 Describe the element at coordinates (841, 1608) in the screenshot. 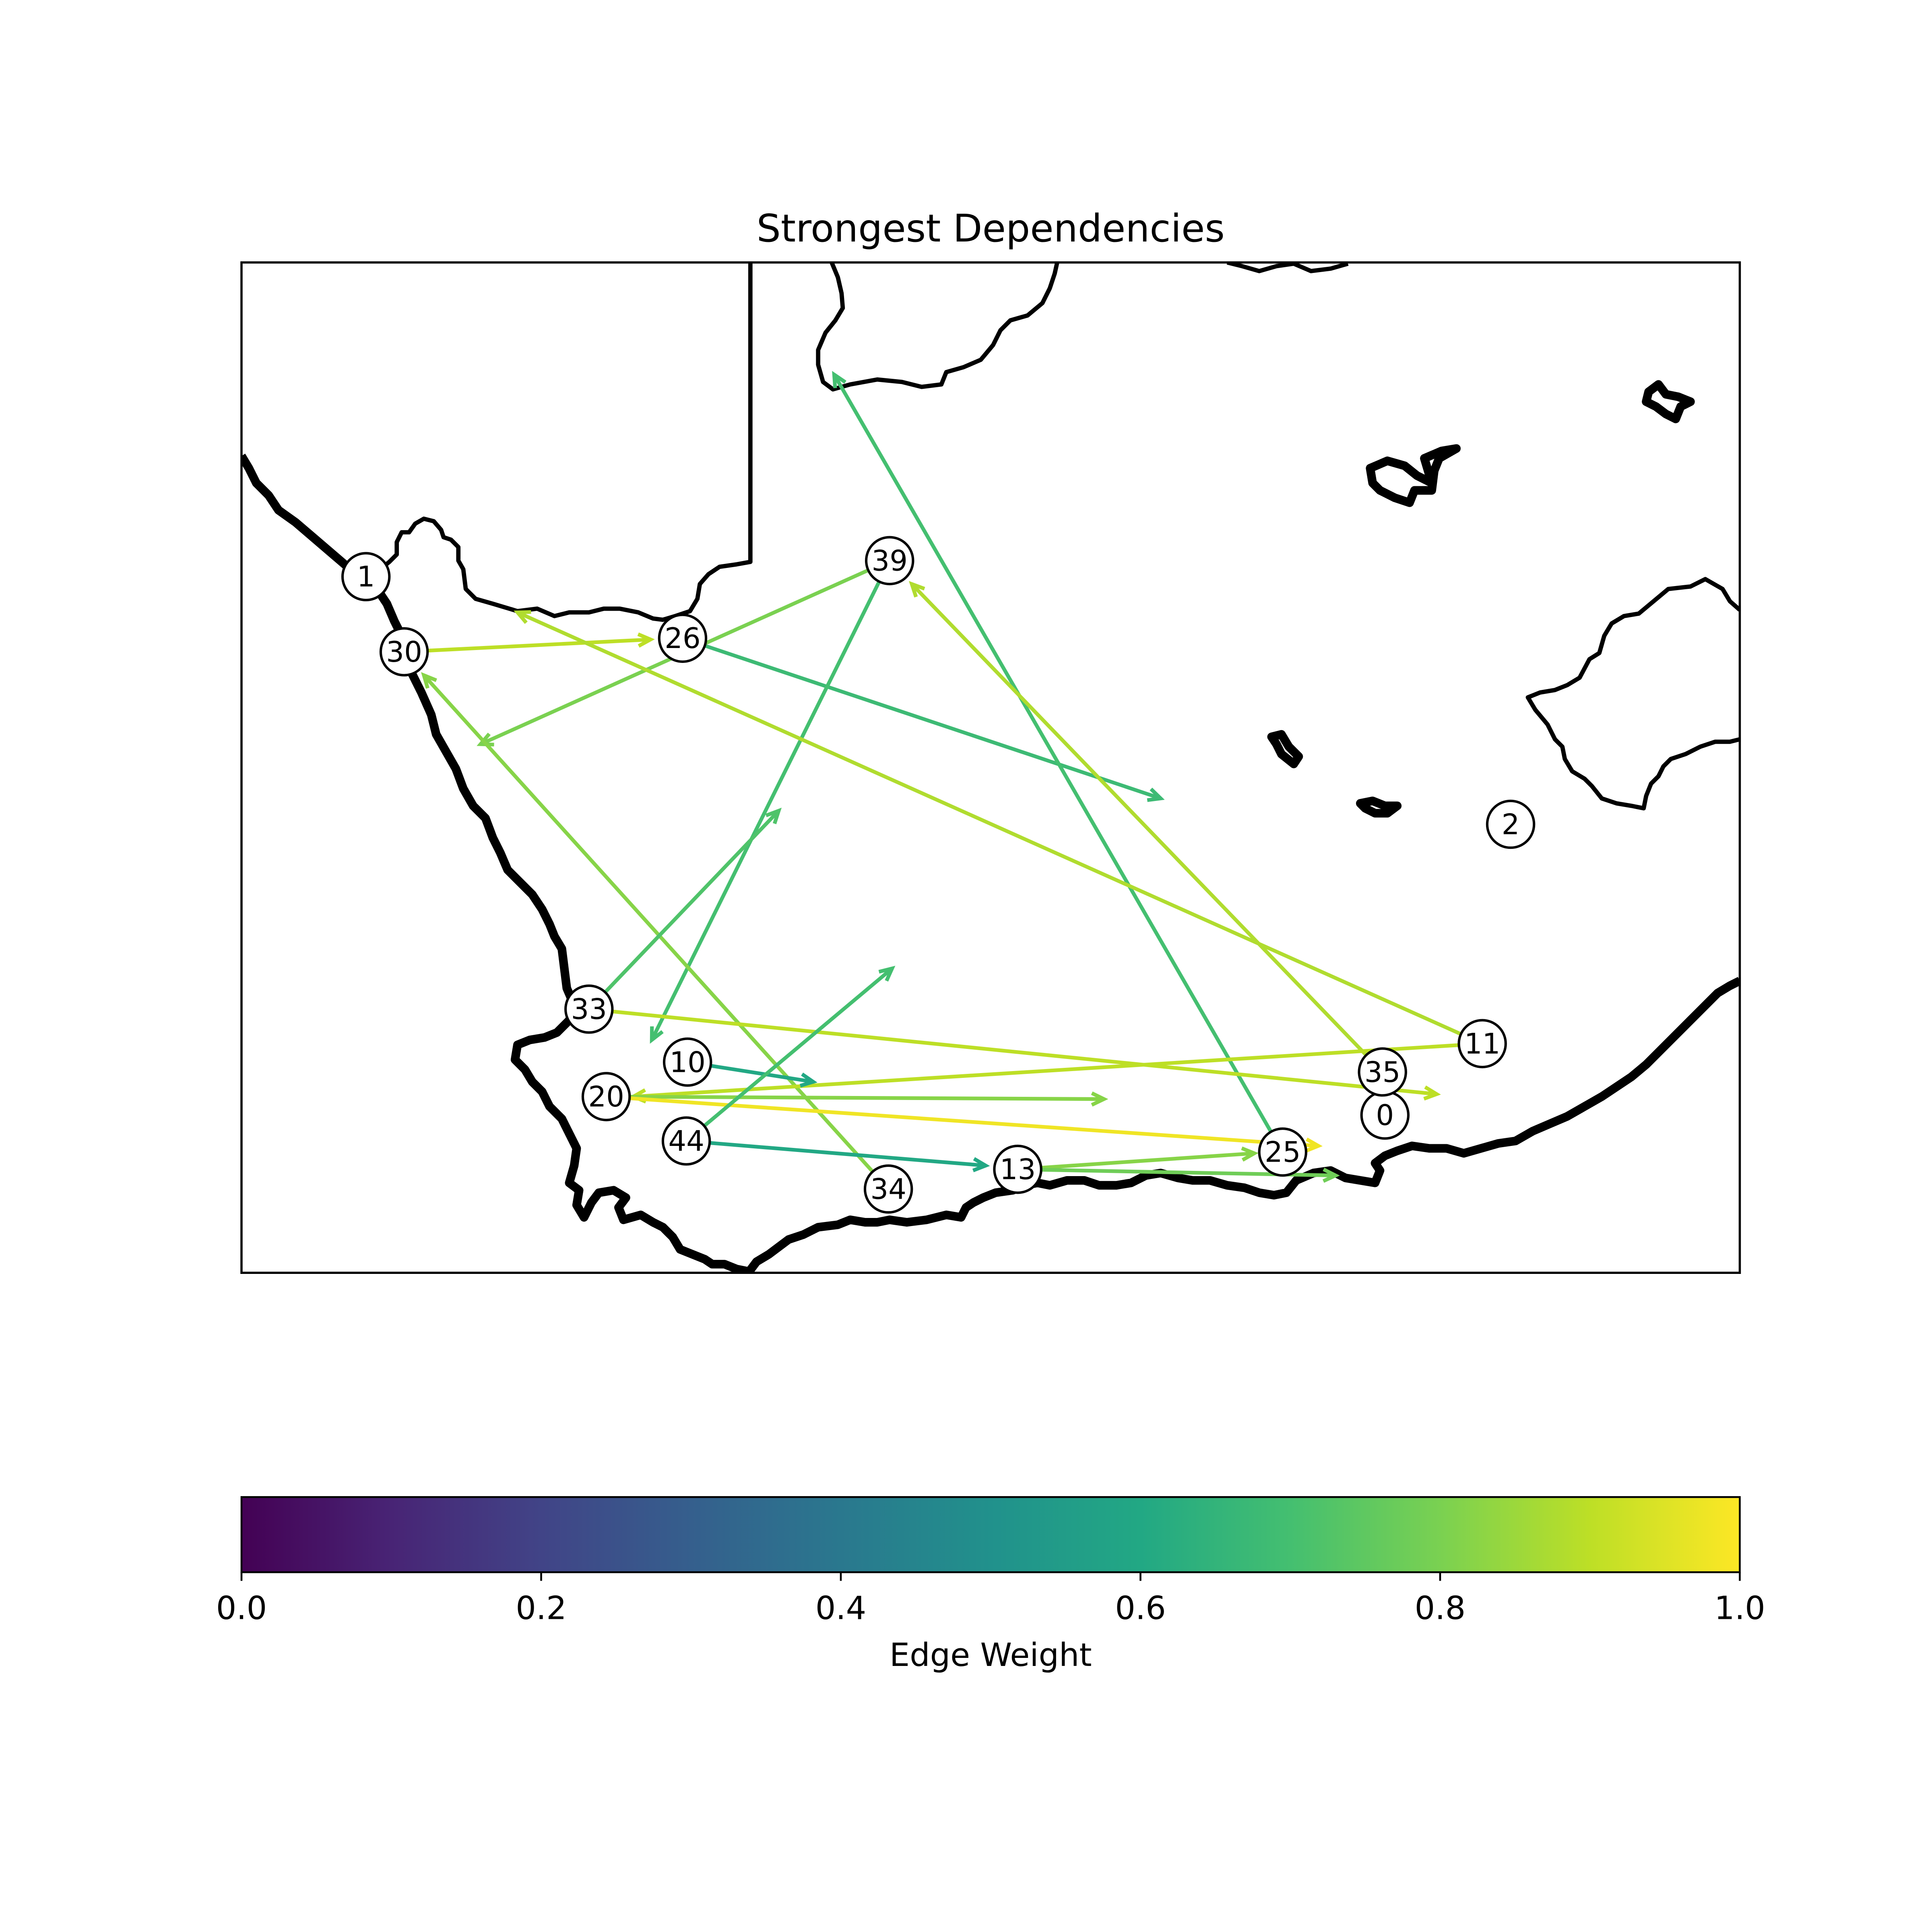

I see `colorbar-tick-label: 0.4` at that location.